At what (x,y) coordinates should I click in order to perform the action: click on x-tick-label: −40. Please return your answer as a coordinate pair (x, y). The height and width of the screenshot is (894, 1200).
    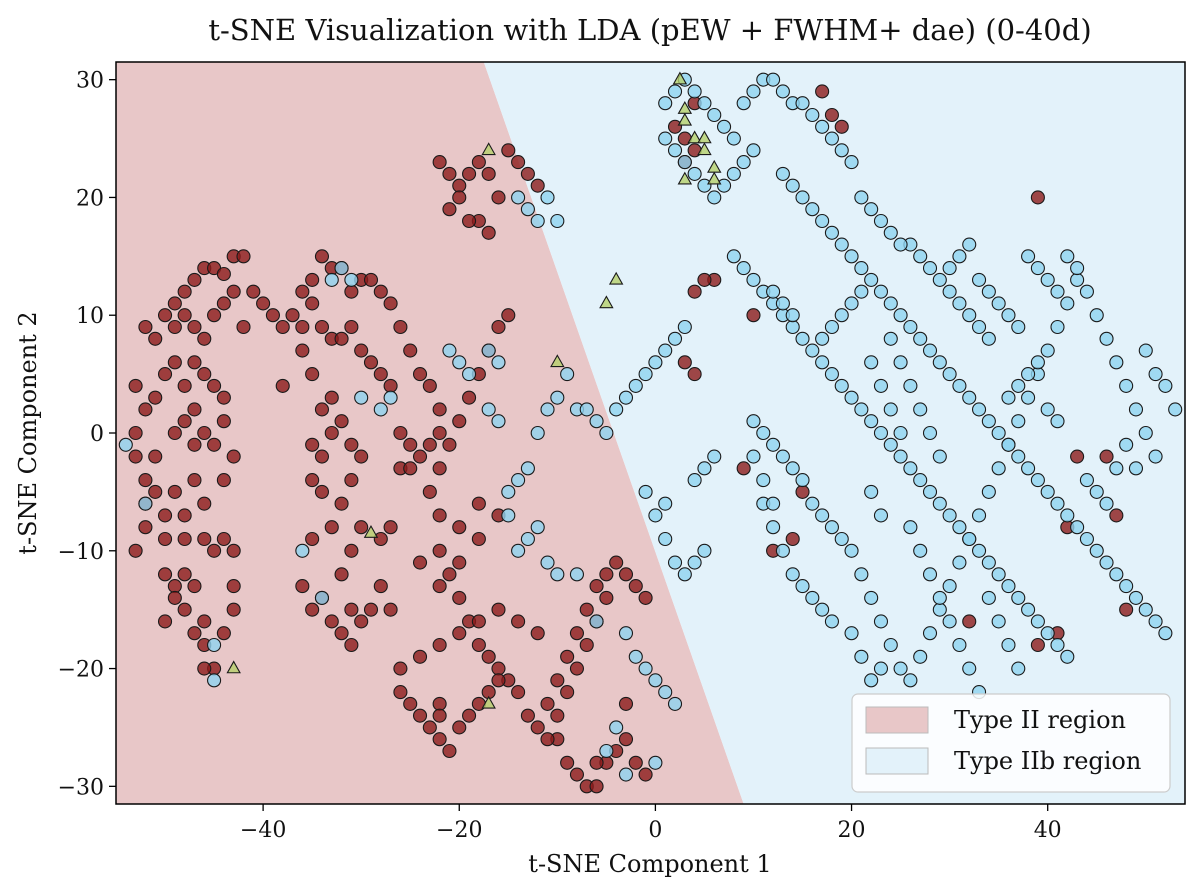
    Looking at the image, I should click on (263, 830).